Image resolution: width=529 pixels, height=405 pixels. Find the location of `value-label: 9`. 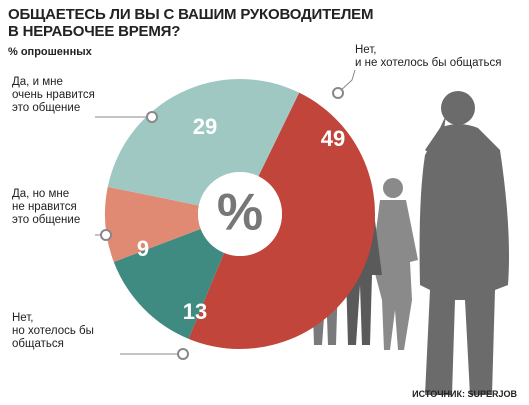

value-label: 9 is located at coordinates (143, 248).